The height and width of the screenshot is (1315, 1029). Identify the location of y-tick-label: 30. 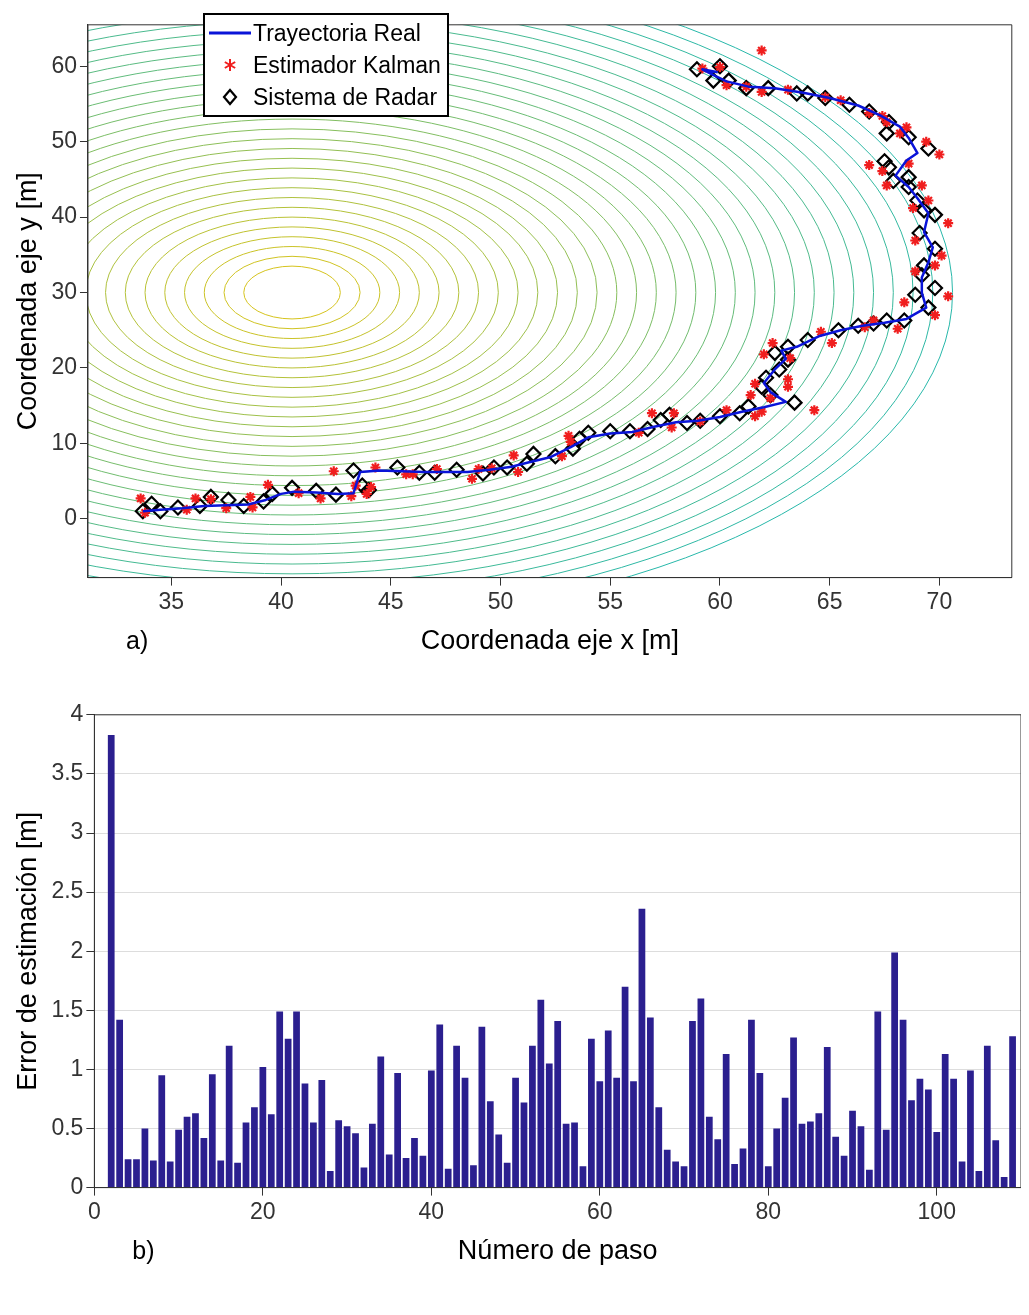
(64, 290).